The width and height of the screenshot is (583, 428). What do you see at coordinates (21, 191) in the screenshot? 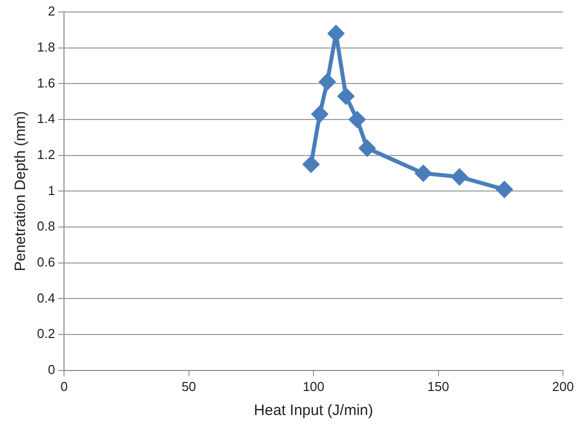
I see `y-axis-title: Penetration Depth (mm)` at bounding box center [21, 191].